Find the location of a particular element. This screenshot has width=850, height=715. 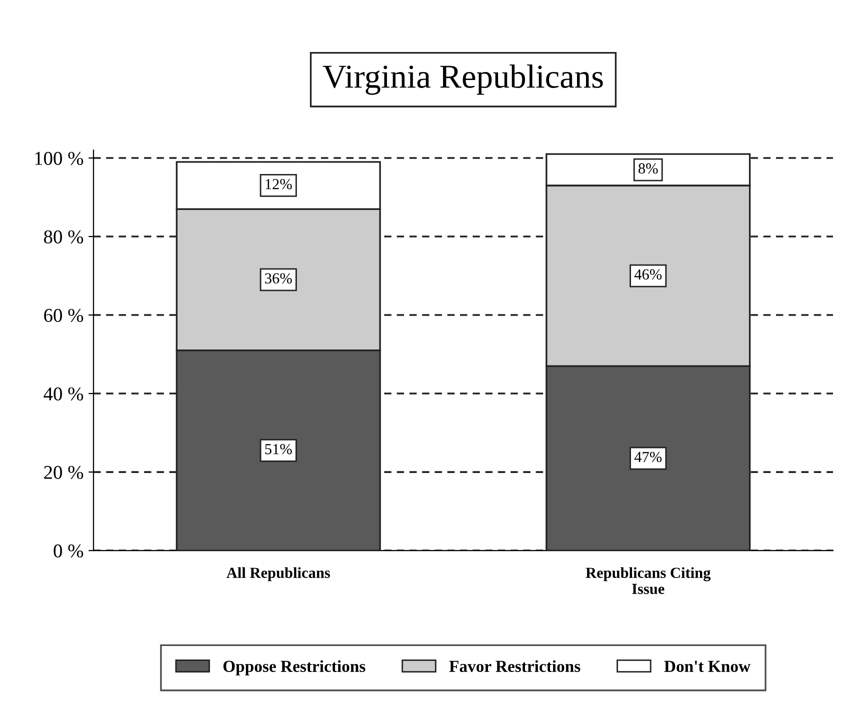

y-tick-label: 20 % is located at coordinates (64, 473).